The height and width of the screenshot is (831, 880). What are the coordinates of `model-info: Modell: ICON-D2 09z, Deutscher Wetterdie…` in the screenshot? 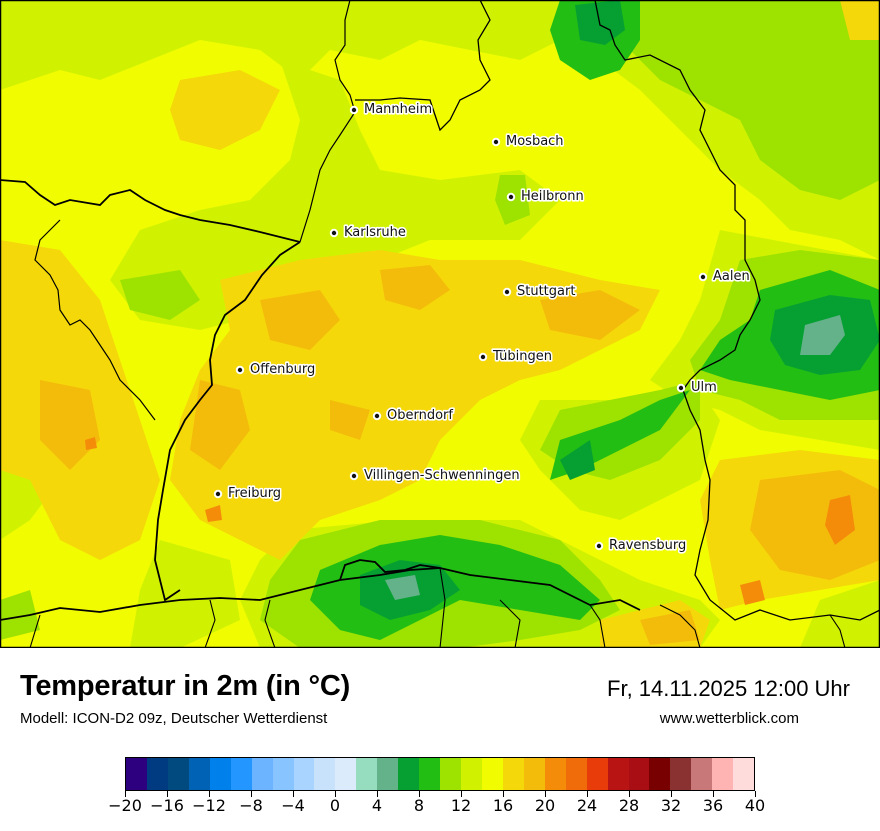 It's located at (174, 718).